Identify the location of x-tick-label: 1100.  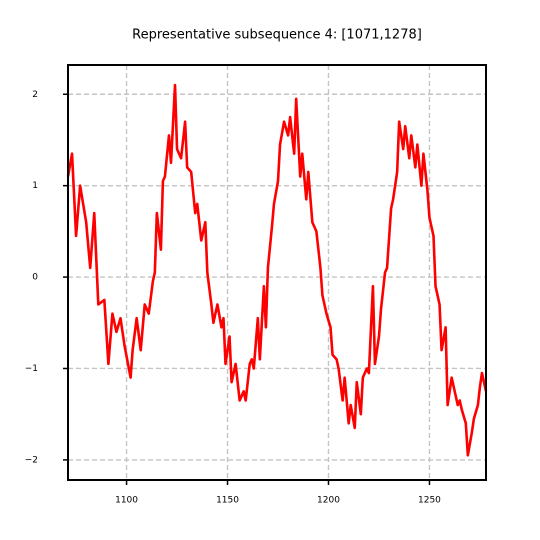
(126, 501).